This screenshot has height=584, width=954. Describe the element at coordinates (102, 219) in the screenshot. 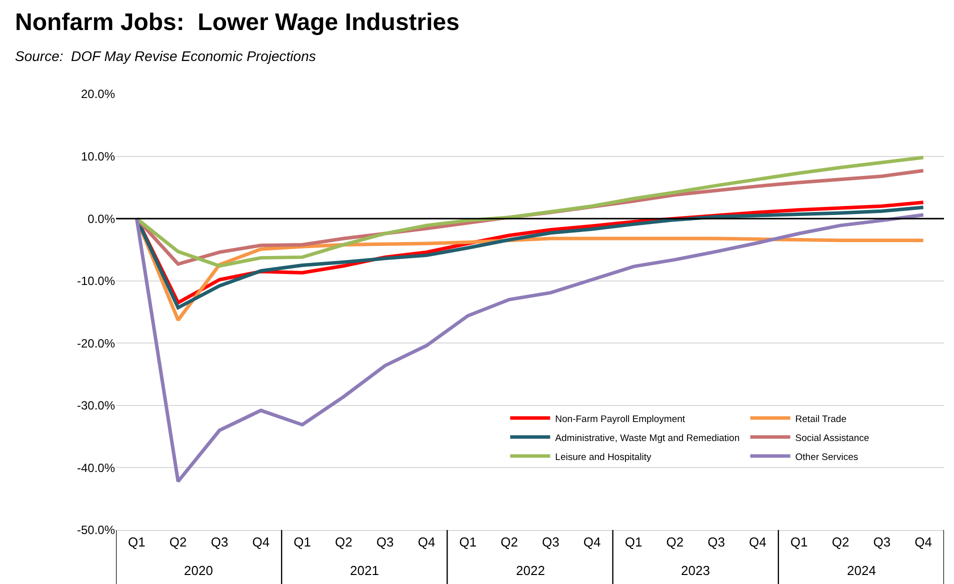

I see `y-tick-label: 0.0%` at that location.